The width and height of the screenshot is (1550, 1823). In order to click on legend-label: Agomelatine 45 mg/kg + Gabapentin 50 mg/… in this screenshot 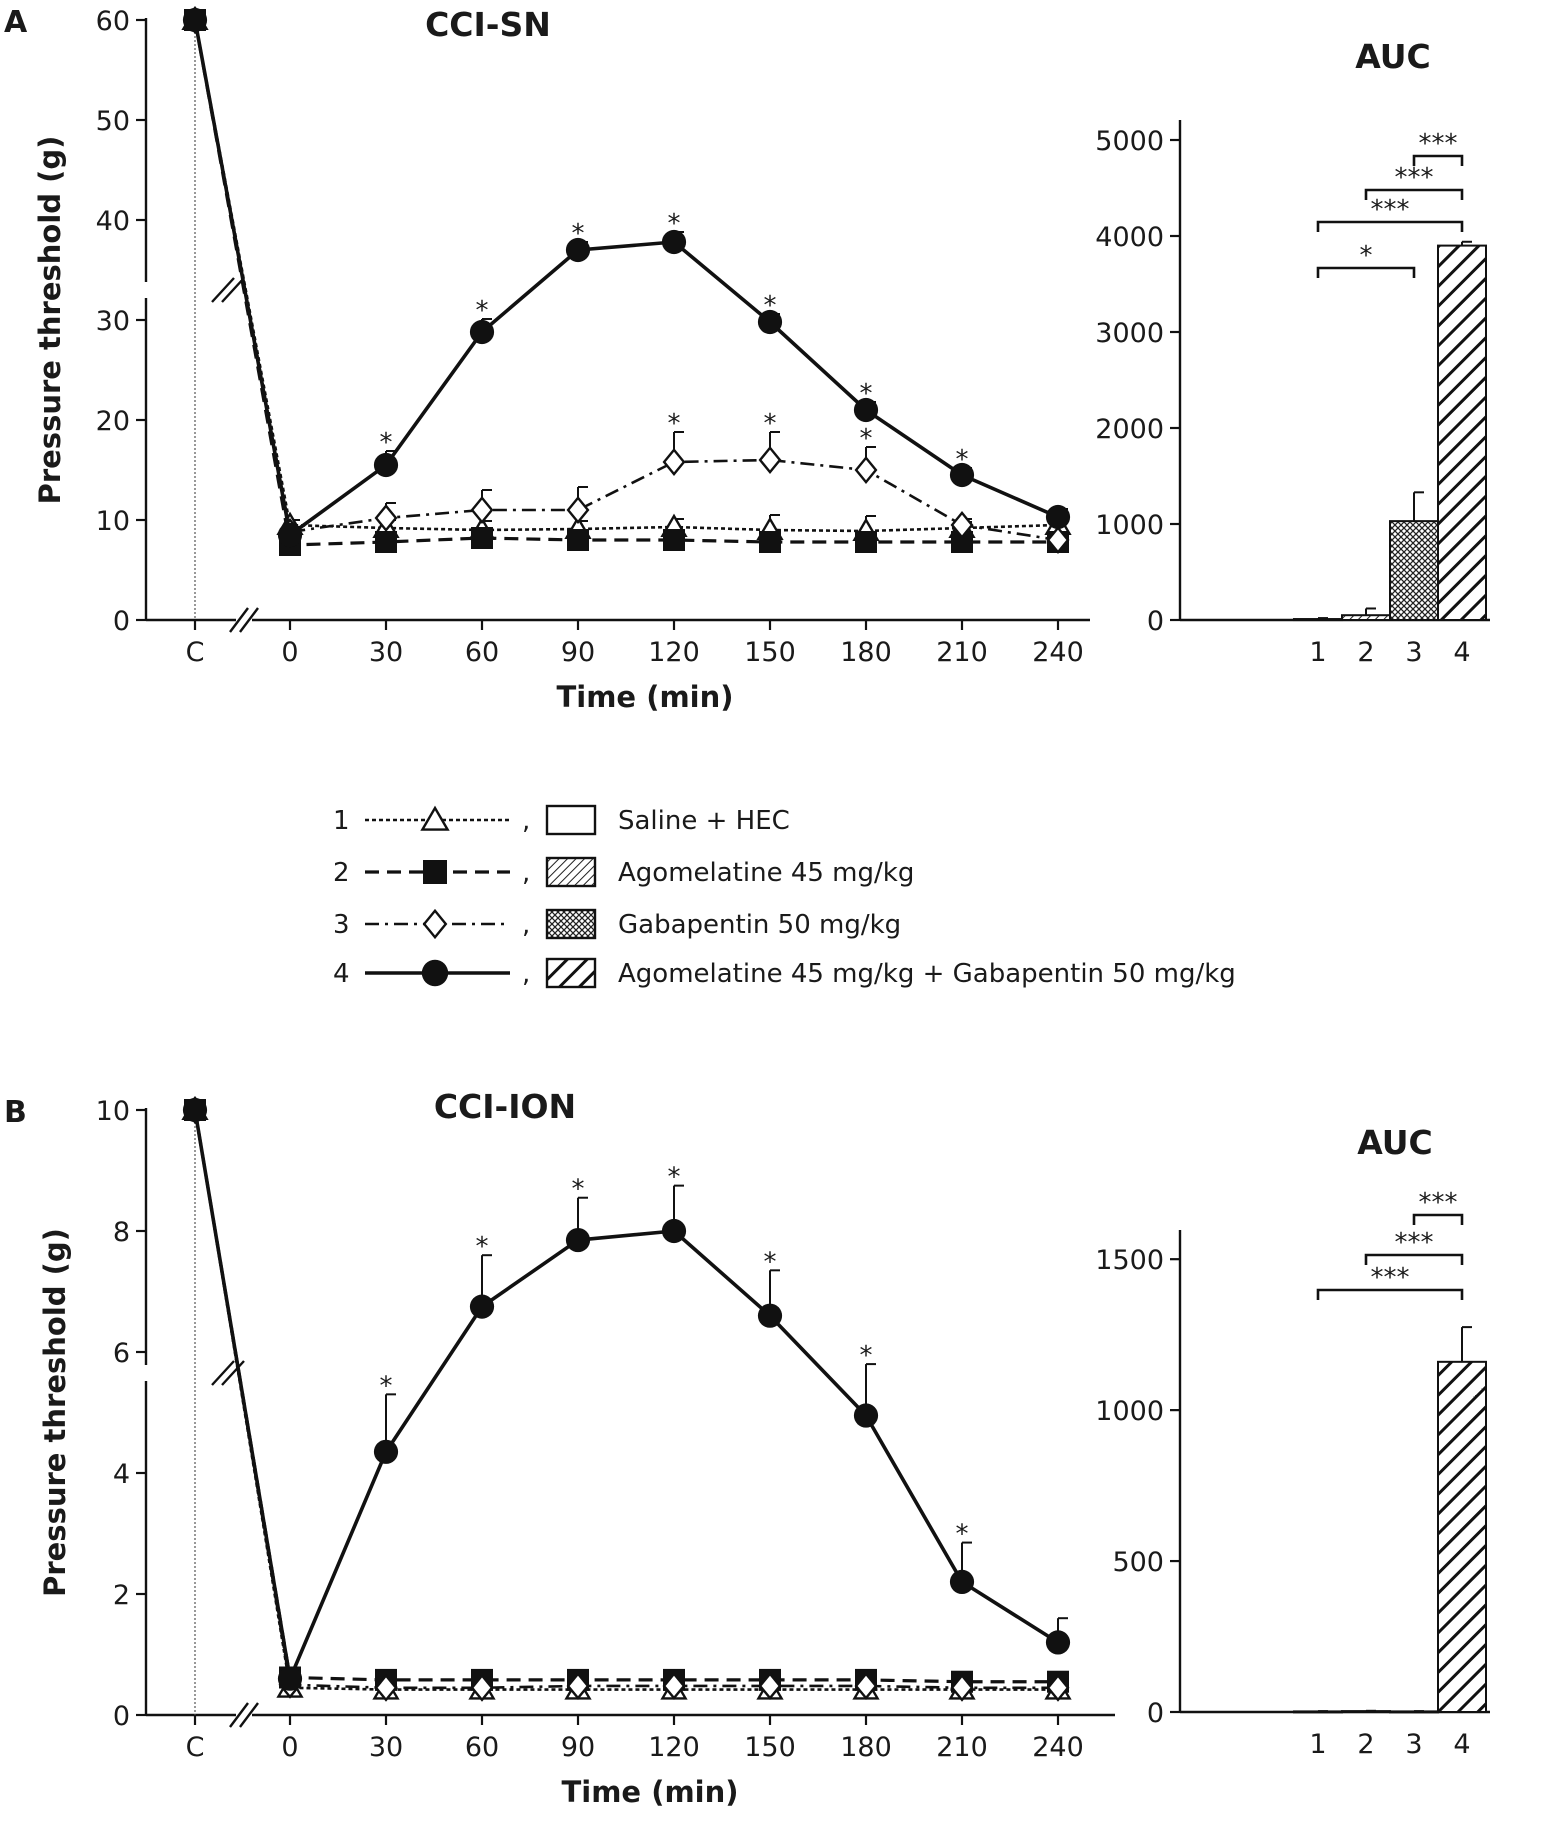, I will do `click(927, 974)`.